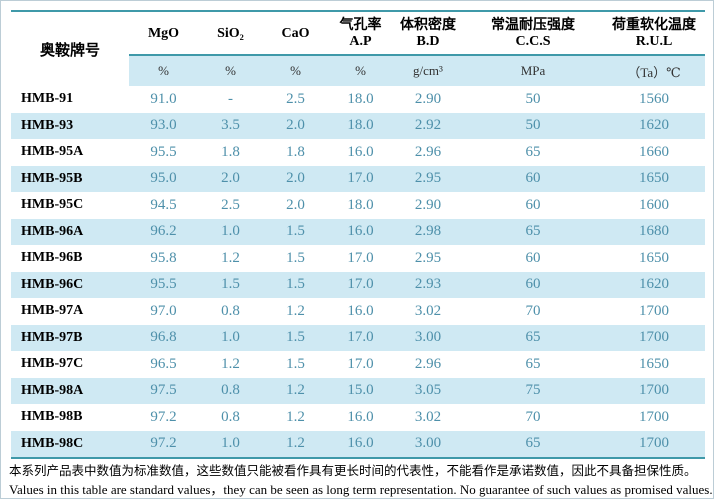  What do you see at coordinates (654, 231) in the screenshot?
I see `value-cell: 1680` at bounding box center [654, 231].